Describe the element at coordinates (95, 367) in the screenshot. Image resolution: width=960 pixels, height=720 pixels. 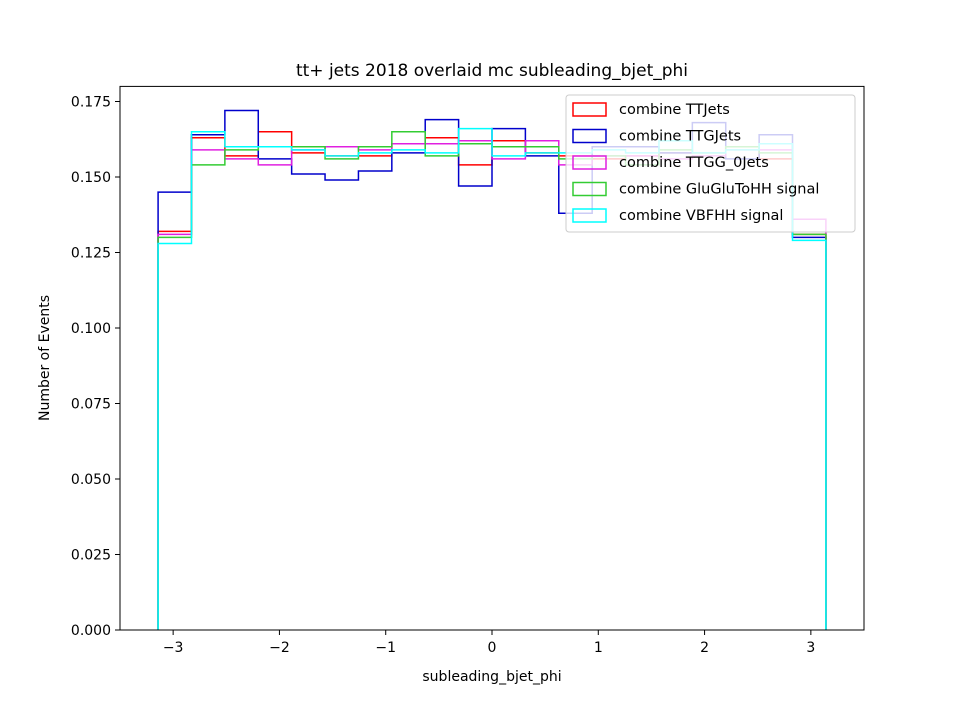
I see `y-axis: 0.000 0.025 0.050 0.075 0.100 0.125 0.150 0.175` at that location.